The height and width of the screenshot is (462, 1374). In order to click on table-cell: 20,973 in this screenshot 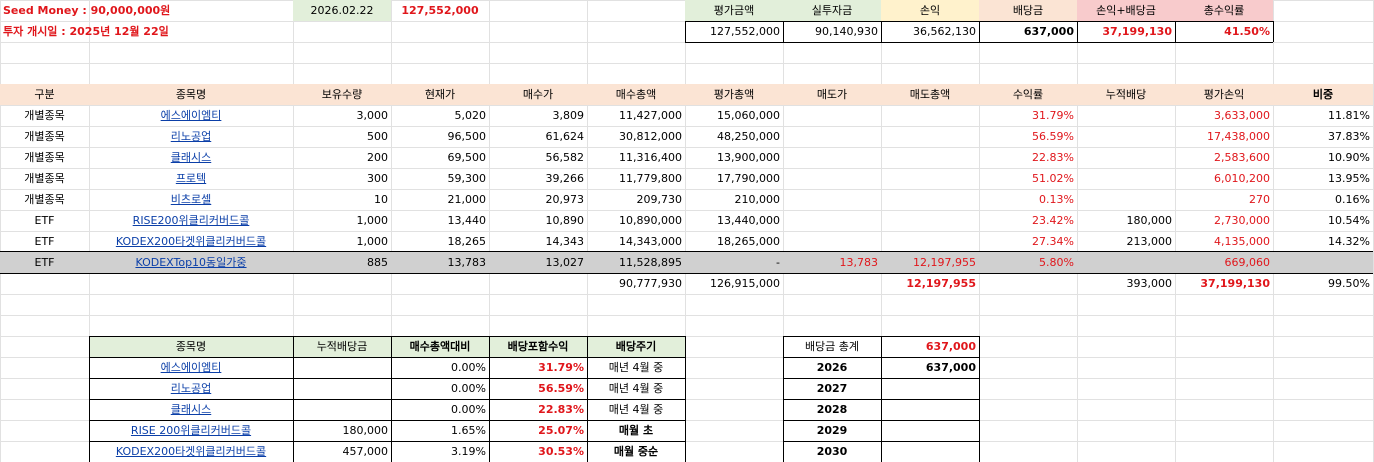, I will do `click(565, 199)`.